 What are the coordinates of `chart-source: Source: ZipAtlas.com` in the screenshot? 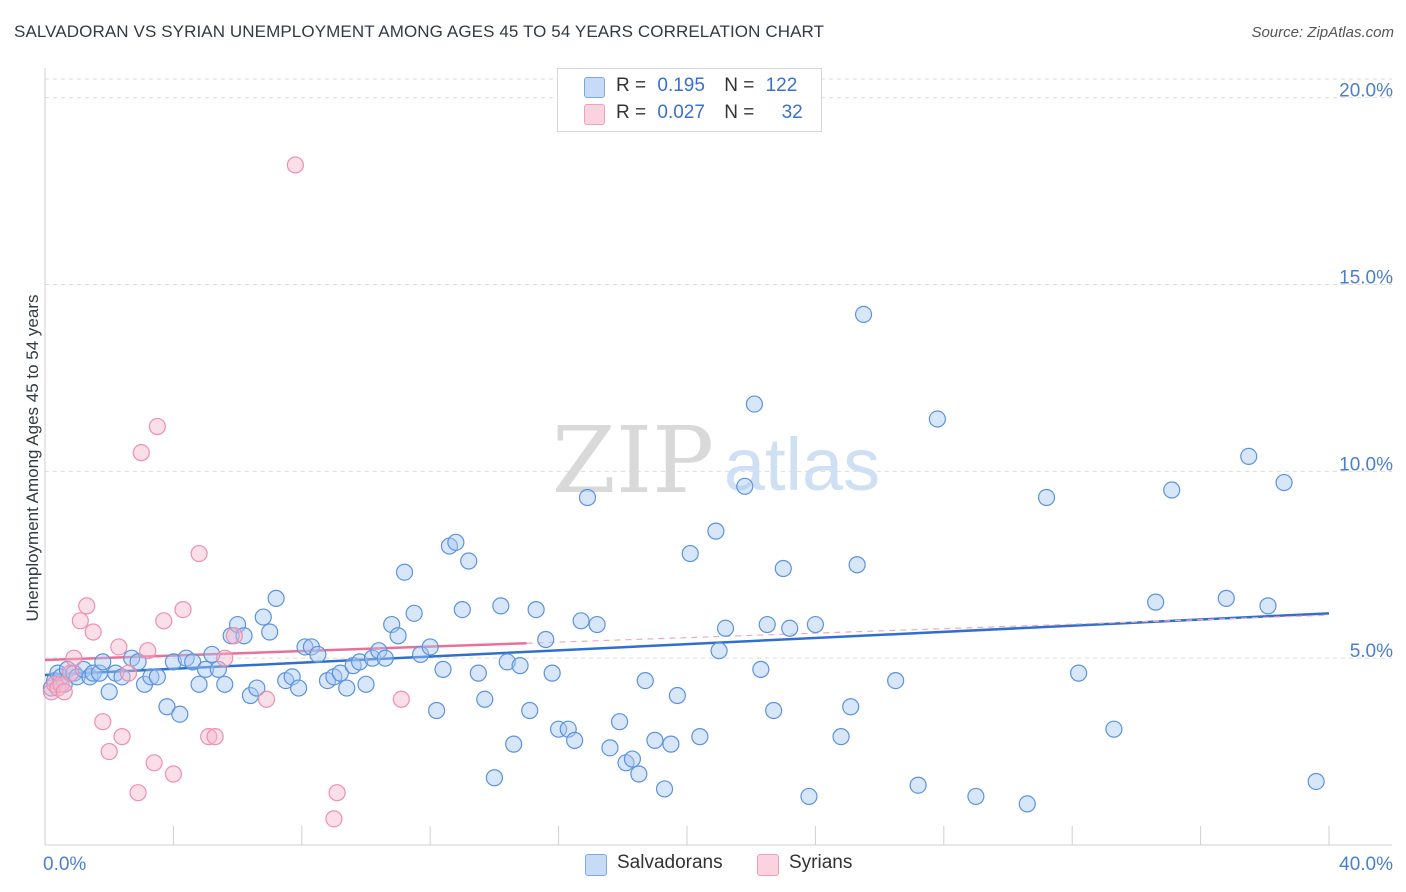 It's located at (1322, 32).